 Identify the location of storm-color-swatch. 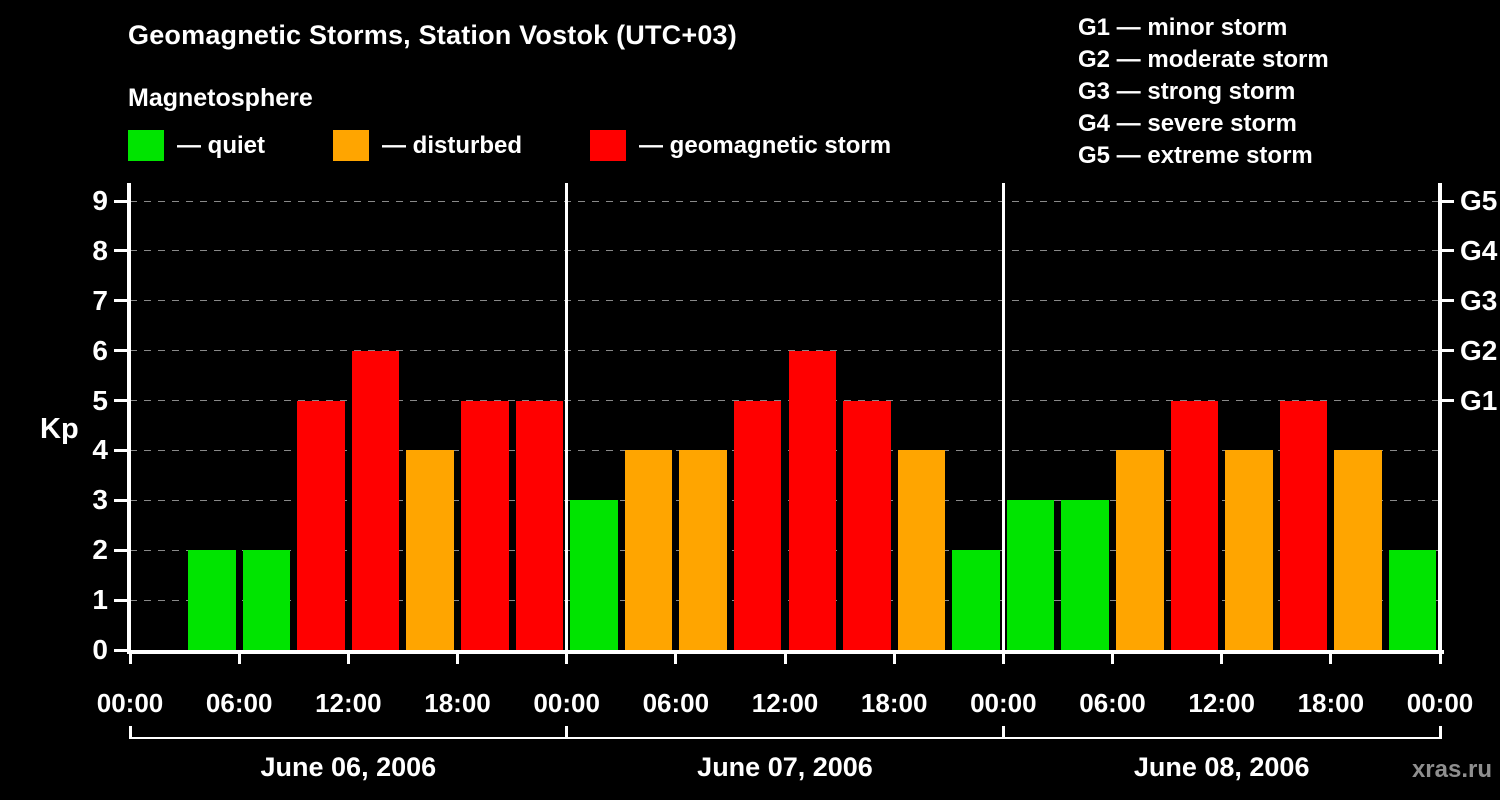
(608, 145).